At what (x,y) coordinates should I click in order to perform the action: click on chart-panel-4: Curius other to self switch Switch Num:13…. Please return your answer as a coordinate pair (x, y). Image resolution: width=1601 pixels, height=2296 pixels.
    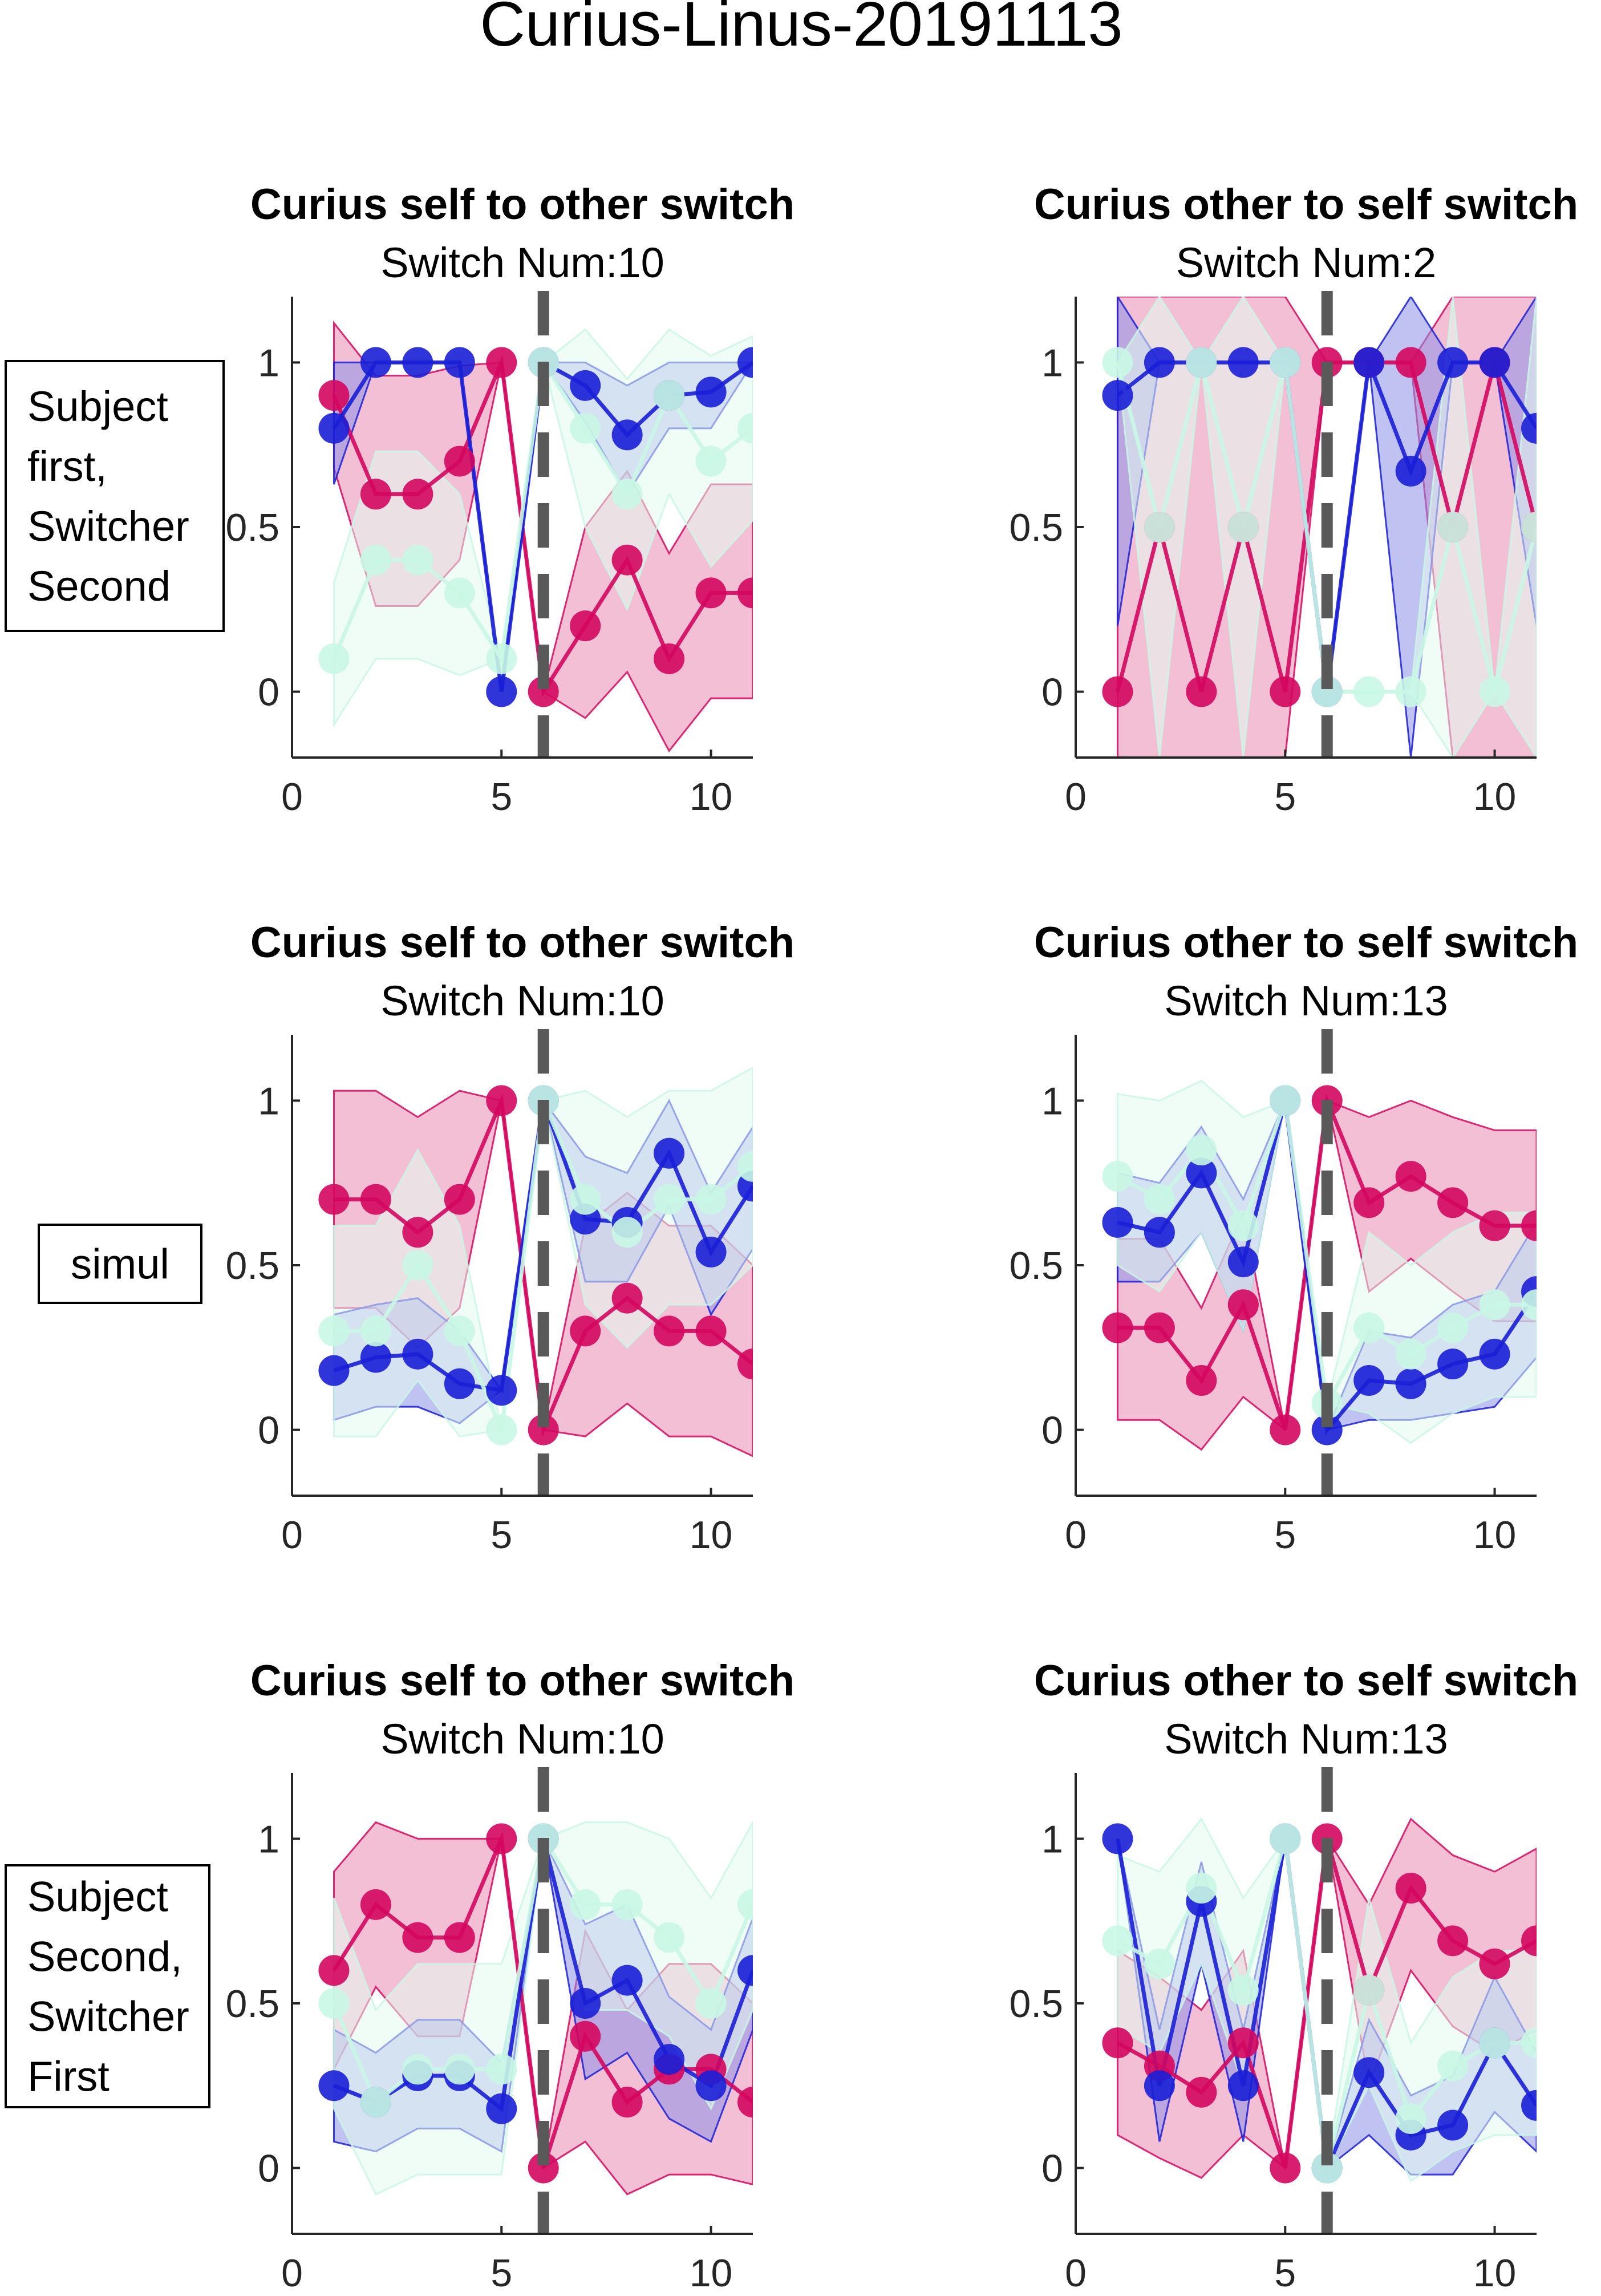
    Looking at the image, I should click on (1294, 1237).